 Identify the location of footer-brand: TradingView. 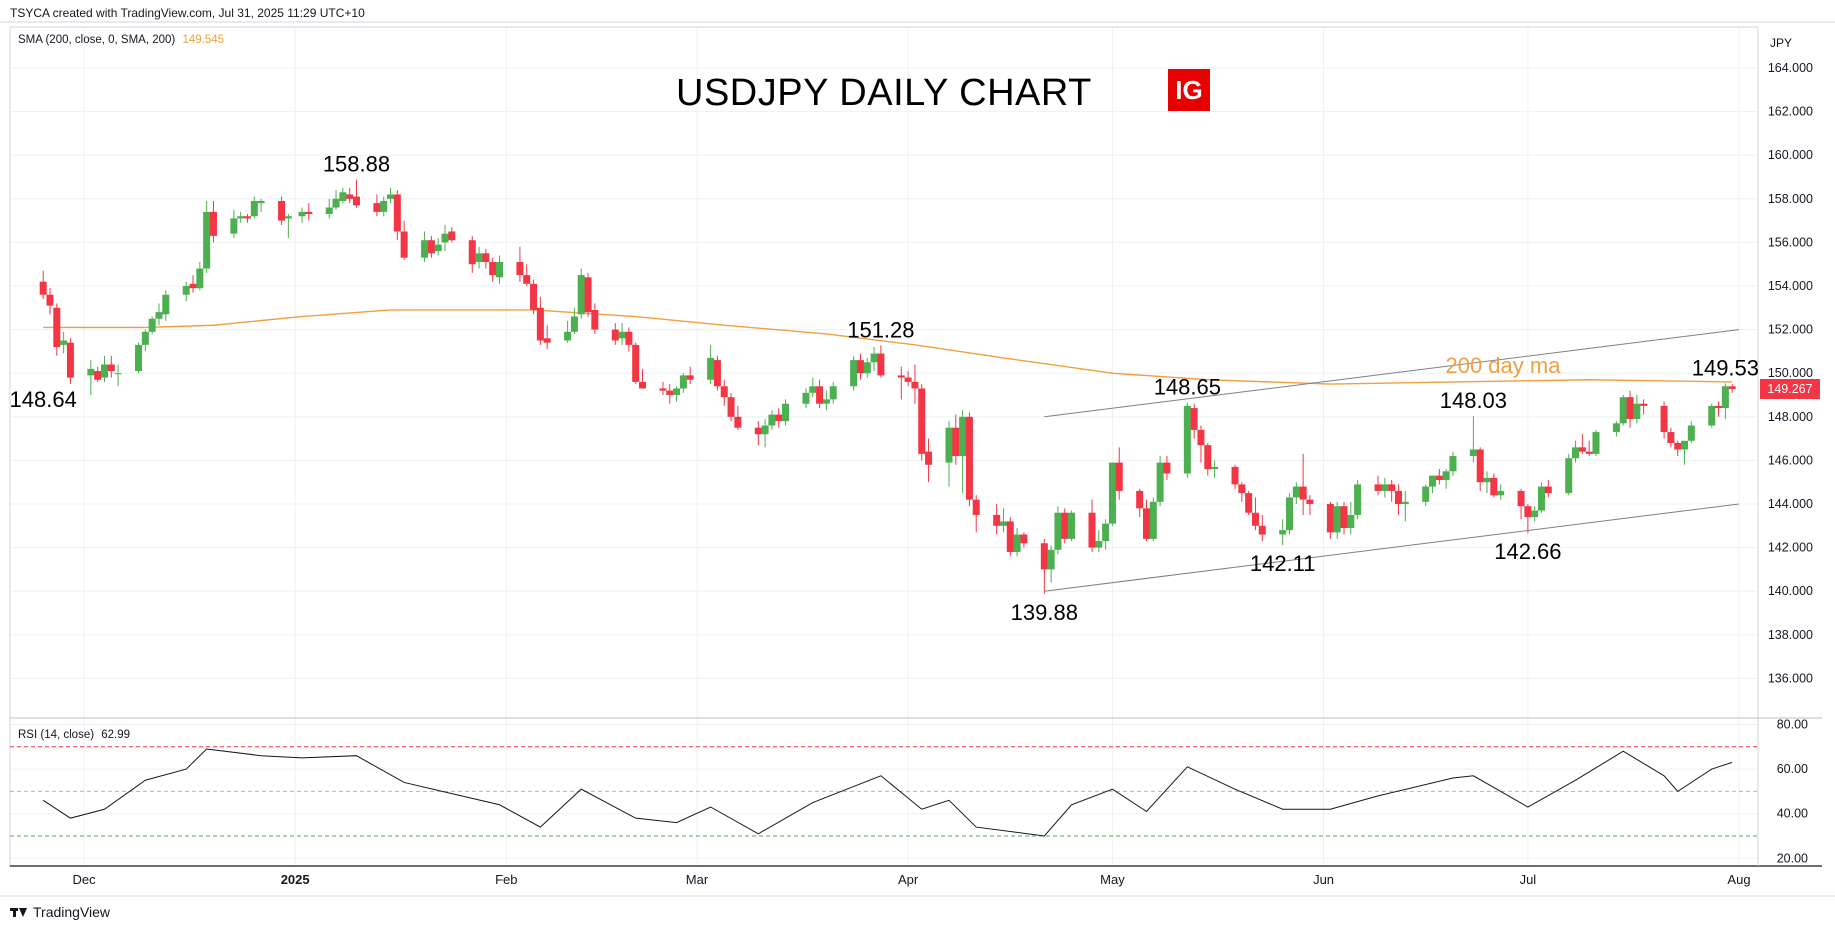
(60, 912).